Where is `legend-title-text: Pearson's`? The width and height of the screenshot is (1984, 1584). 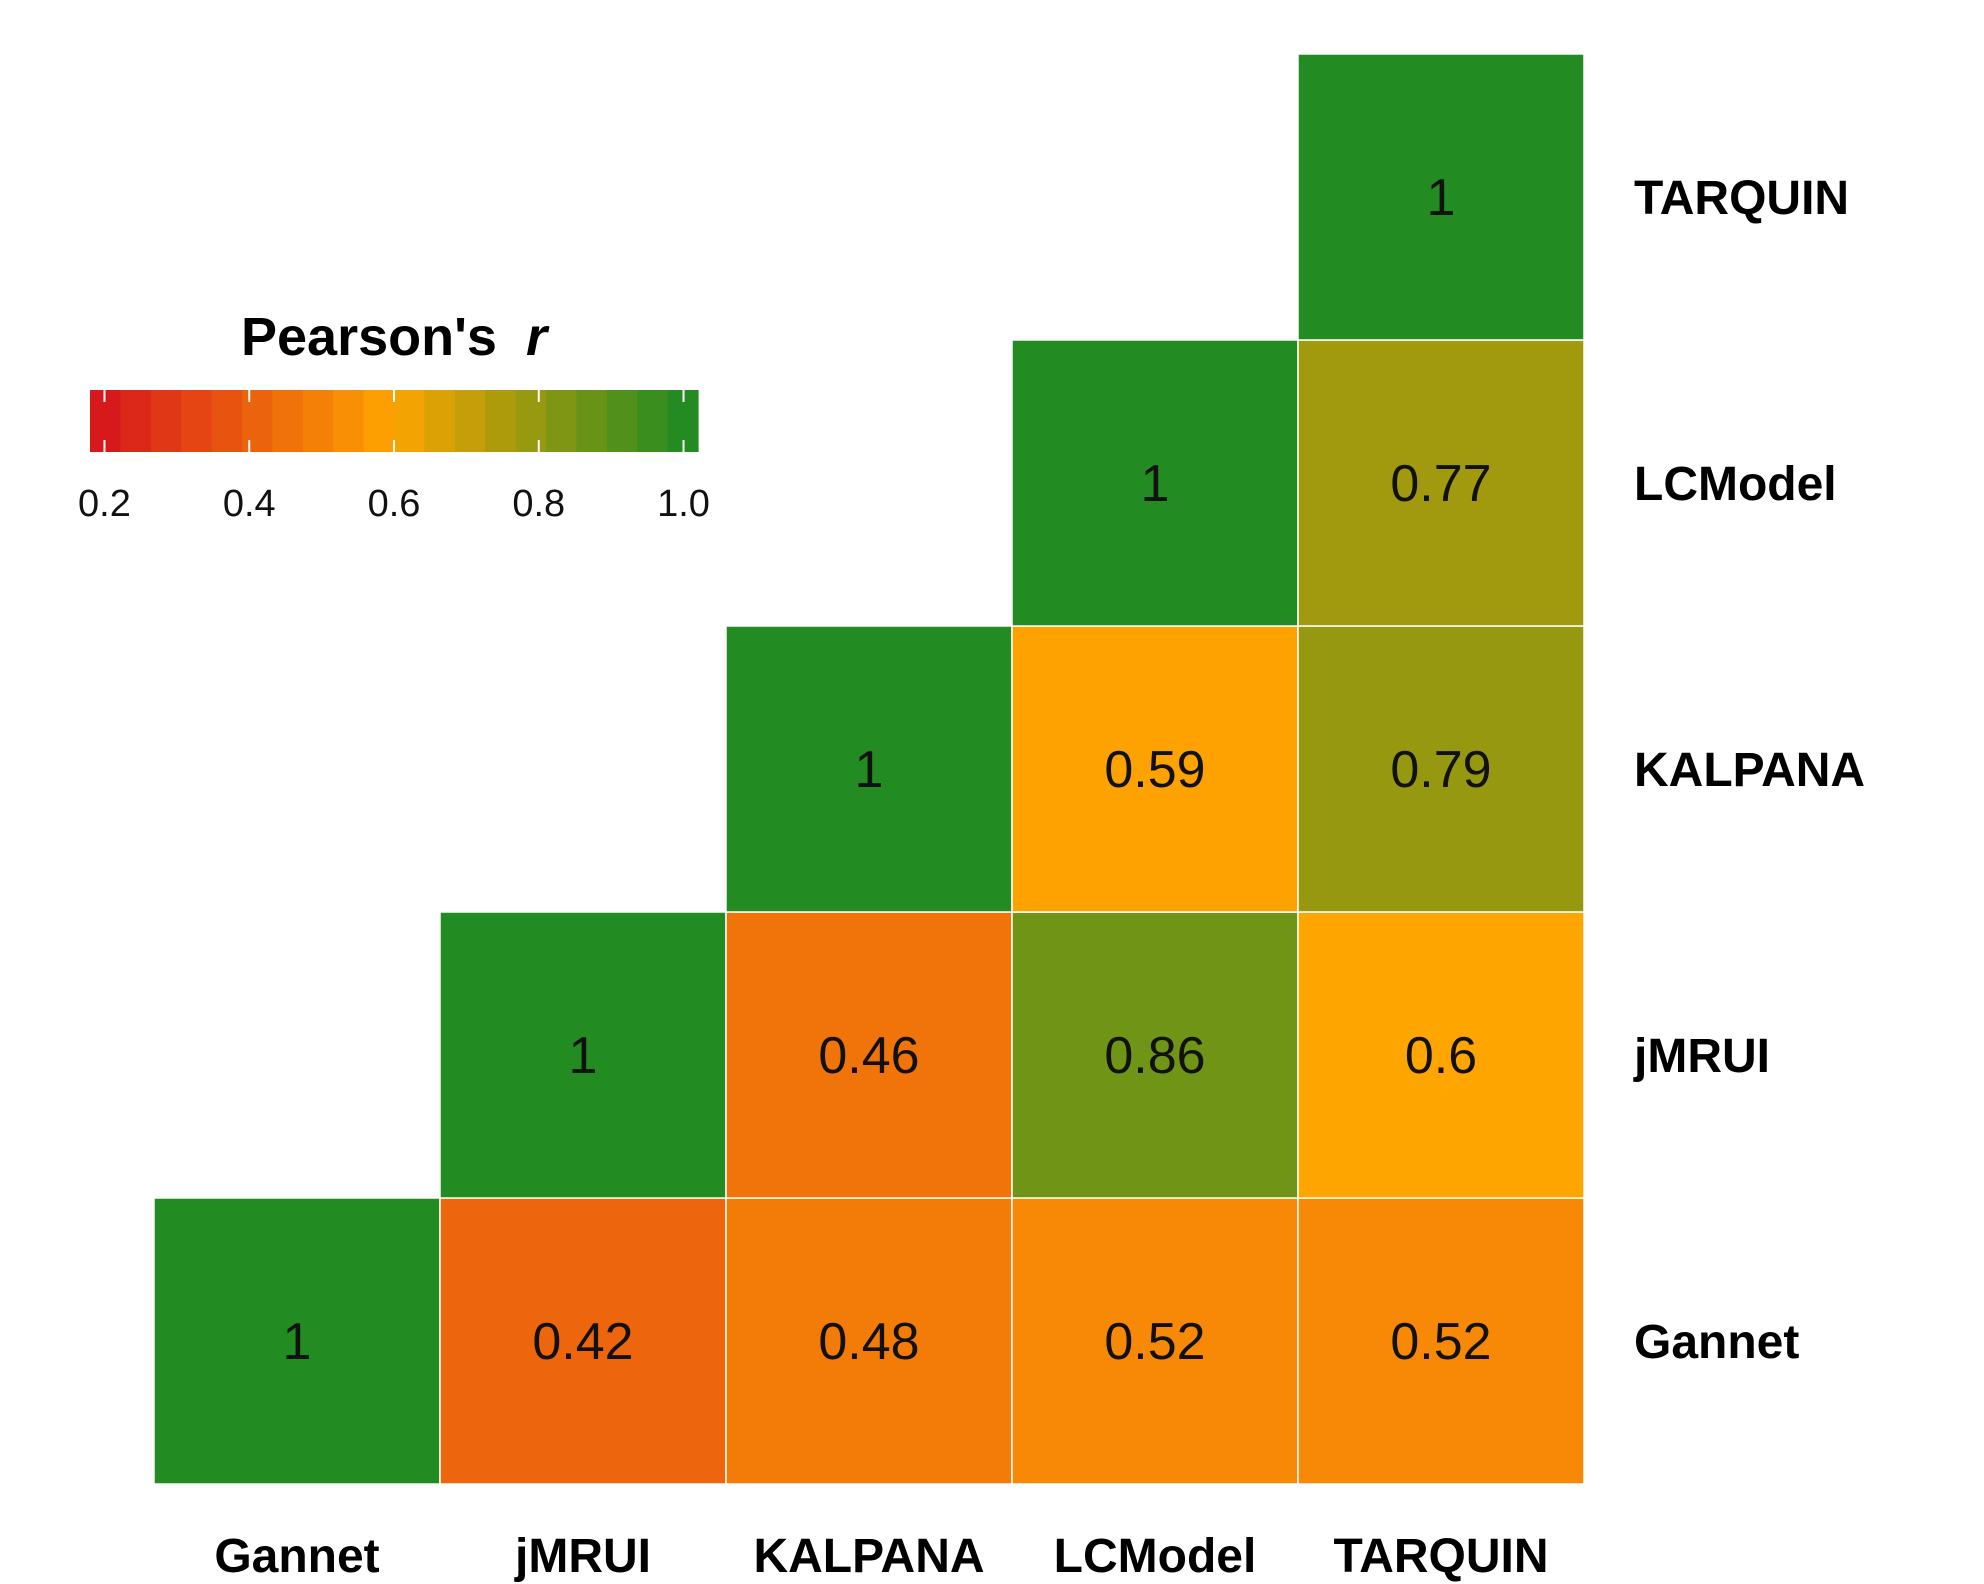
legend-title-text: Pearson's is located at coordinates (369, 337).